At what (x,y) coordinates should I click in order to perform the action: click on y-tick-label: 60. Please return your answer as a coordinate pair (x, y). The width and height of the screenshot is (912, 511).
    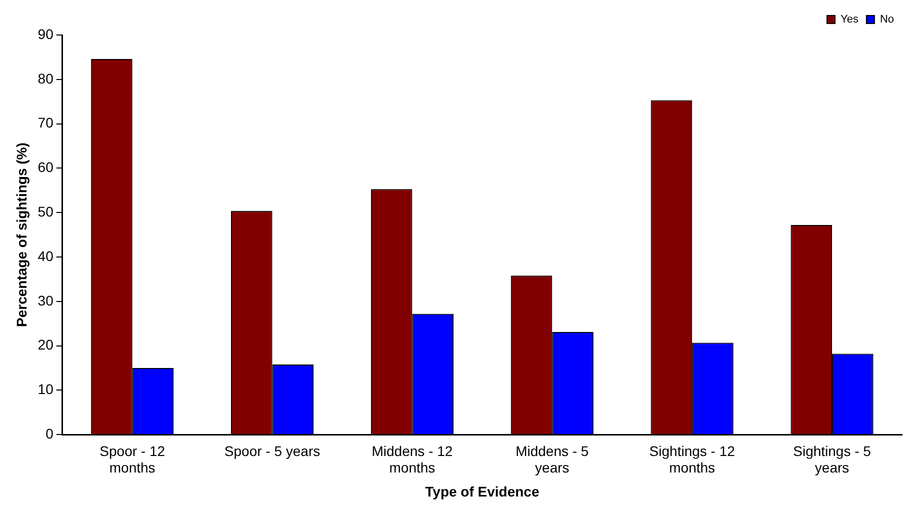
    Looking at the image, I should click on (46, 167).